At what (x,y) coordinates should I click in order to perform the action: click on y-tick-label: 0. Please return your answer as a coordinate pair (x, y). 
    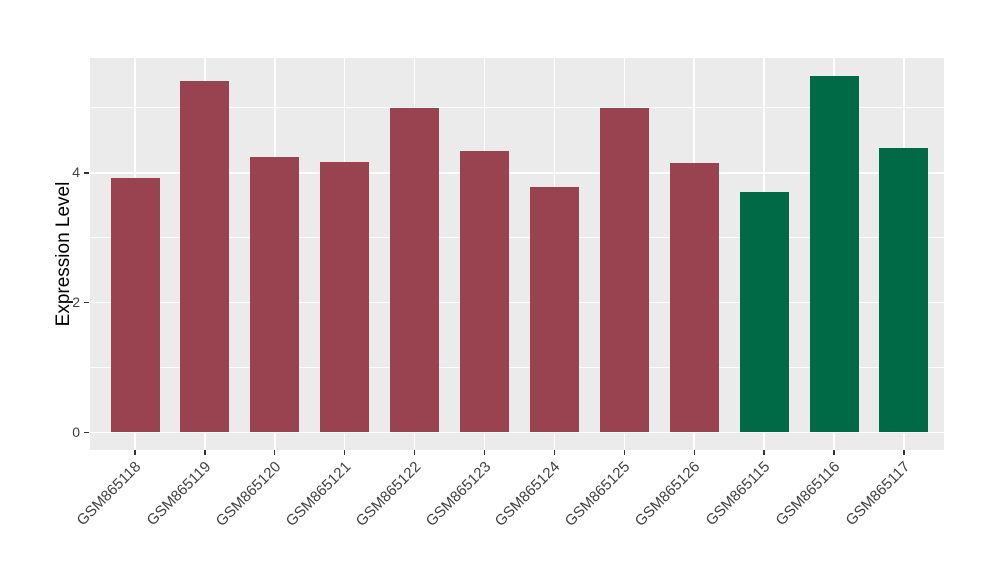
    Looking at the image, I should click on (76, 431).